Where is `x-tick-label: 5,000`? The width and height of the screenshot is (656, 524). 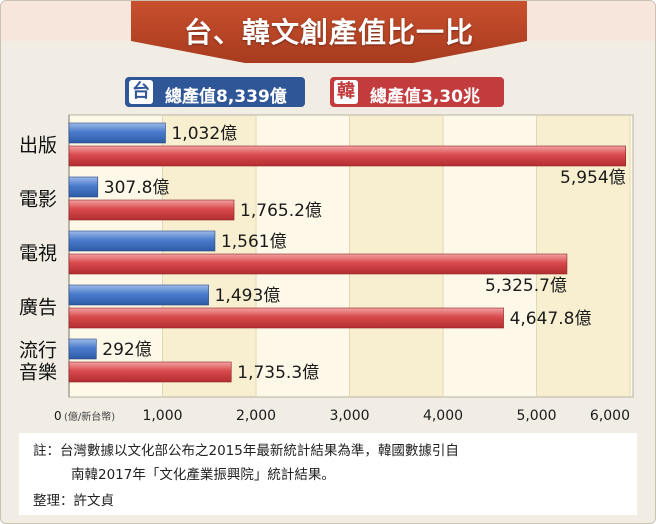 x-tick-label: 5,000 is located at coordinates (536, 416).